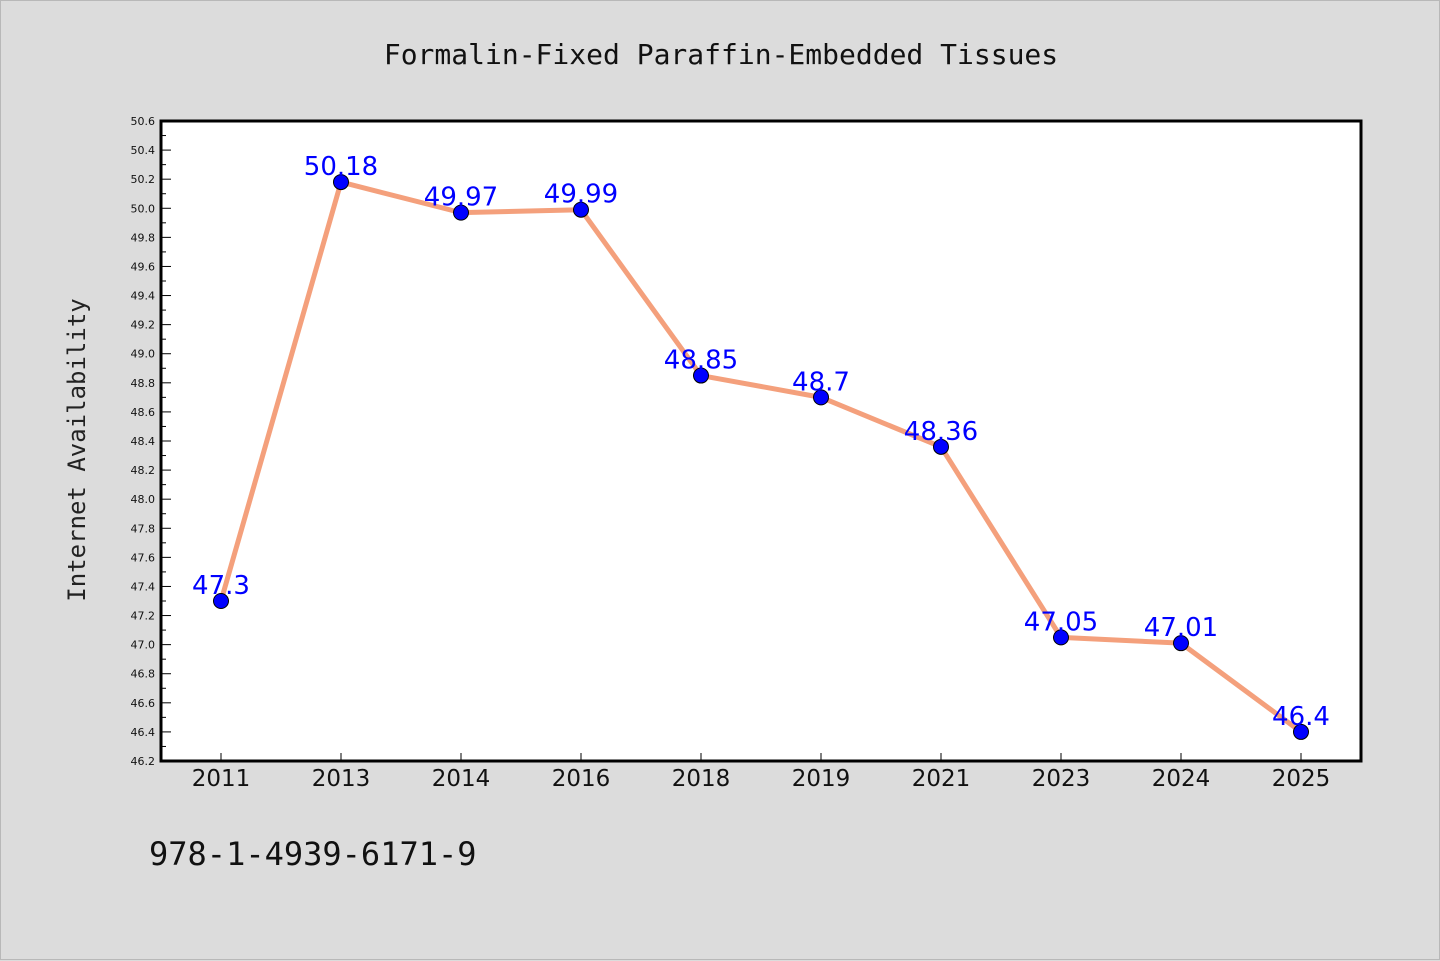 The height and width of the screenshot is (961, 1440). What do you see at coordinates (461, 779) in the screenshot?
I see `x-tick-label: 2014` at bounding box center [461, 779].